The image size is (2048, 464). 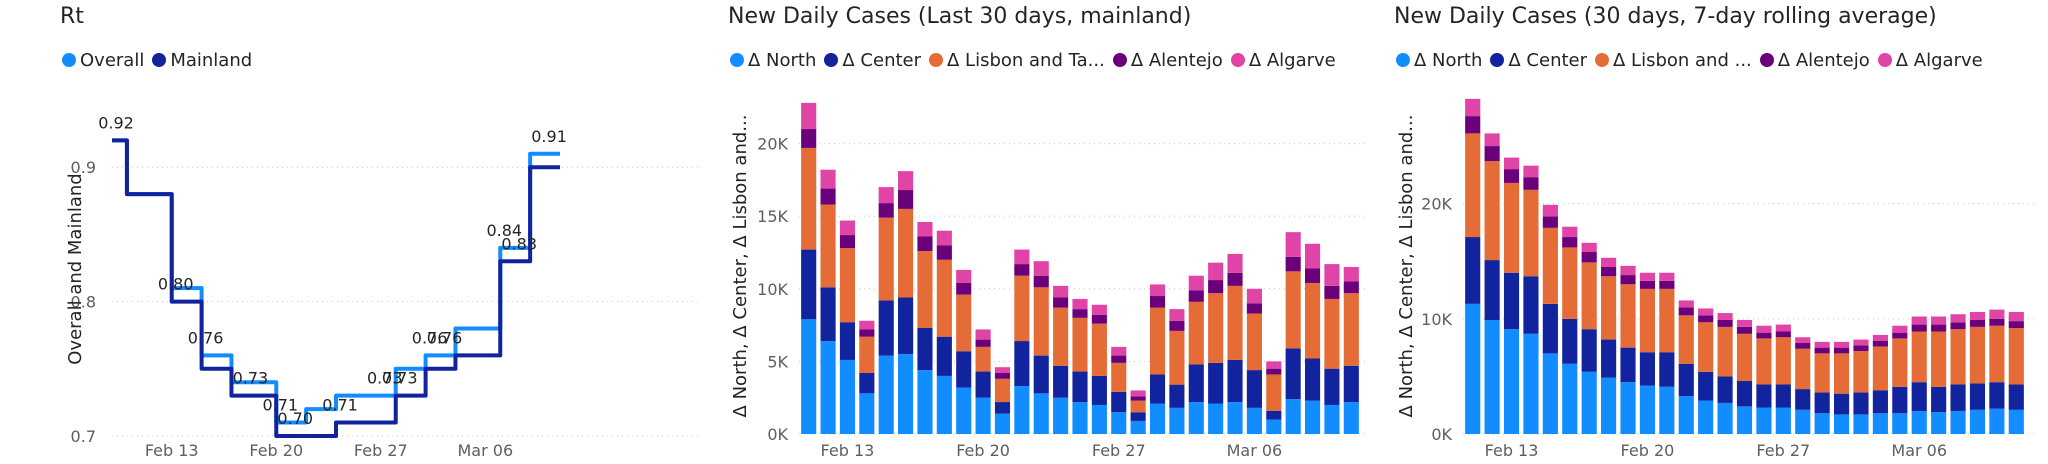 What do you see at coordinates (504, 230) in the screenshot?
I see `data-label: 0.84` at bounding box center [504, 230].